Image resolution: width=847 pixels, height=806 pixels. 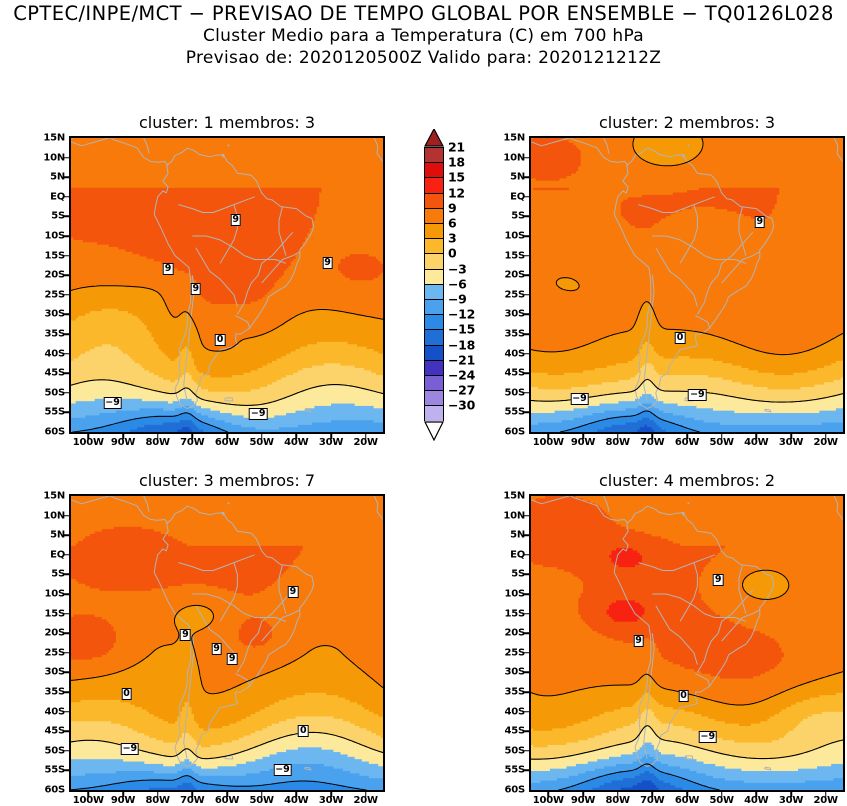 What do you see at coordinates (452, 253) in the screenshot?
I see `colorbar-tick-label: 0` at bounding box center [452, 253].